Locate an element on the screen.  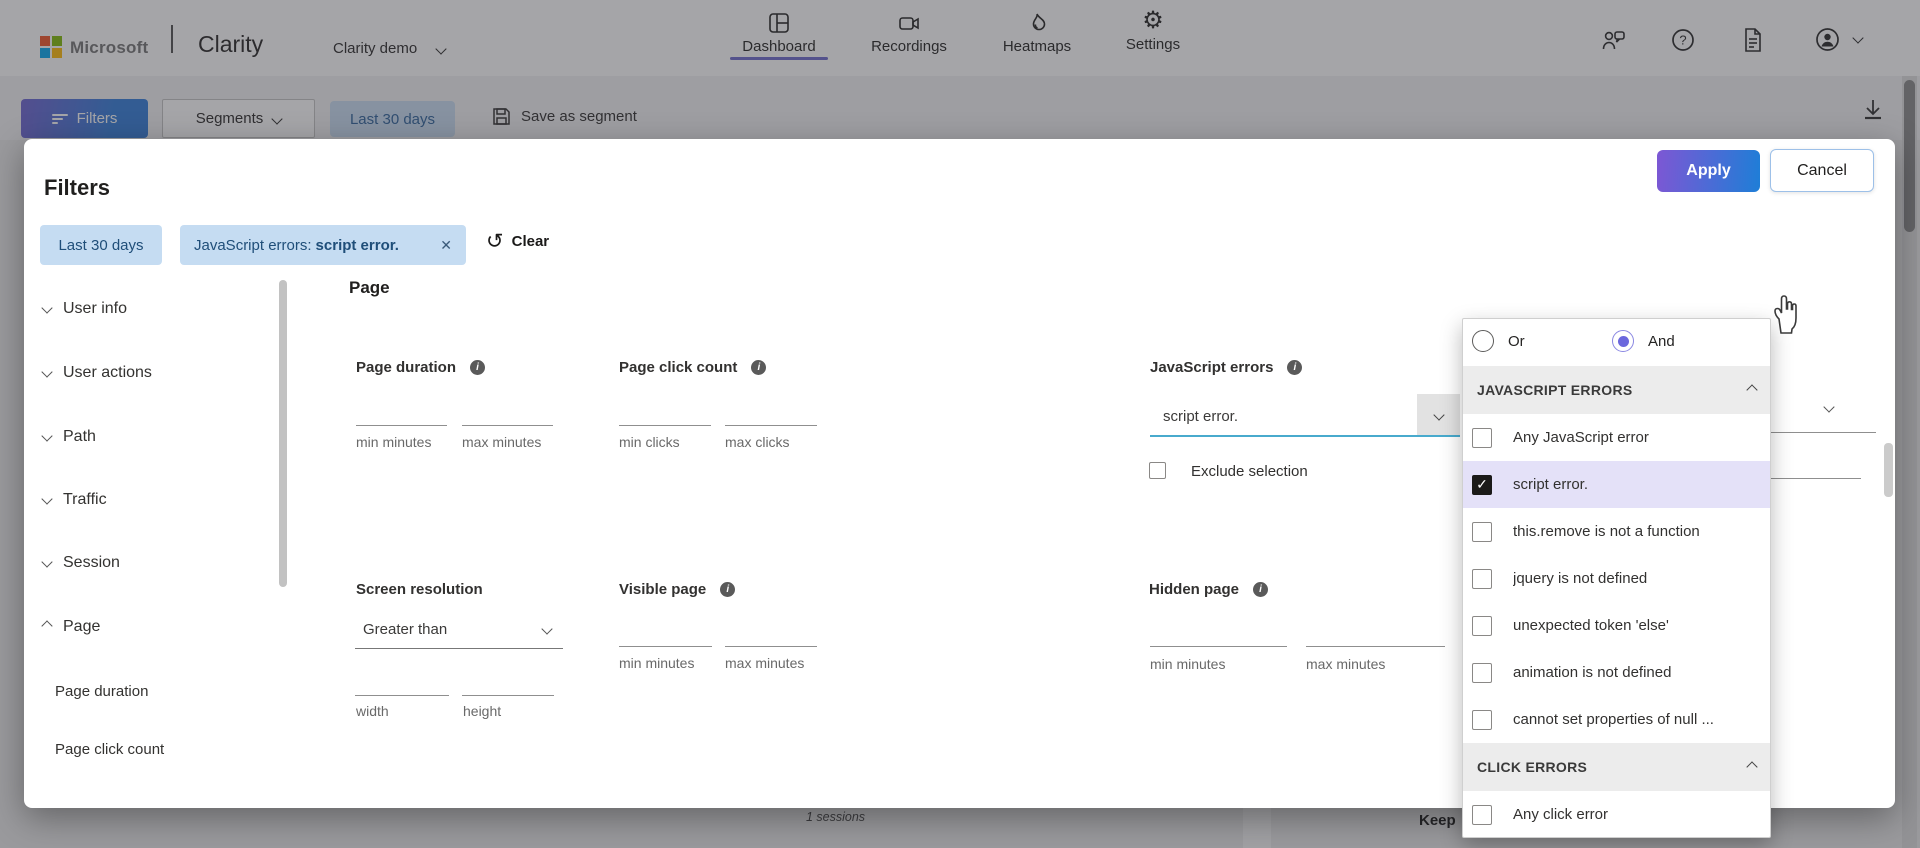
page-scrollbar-track is located at coordinates (1909, 462).